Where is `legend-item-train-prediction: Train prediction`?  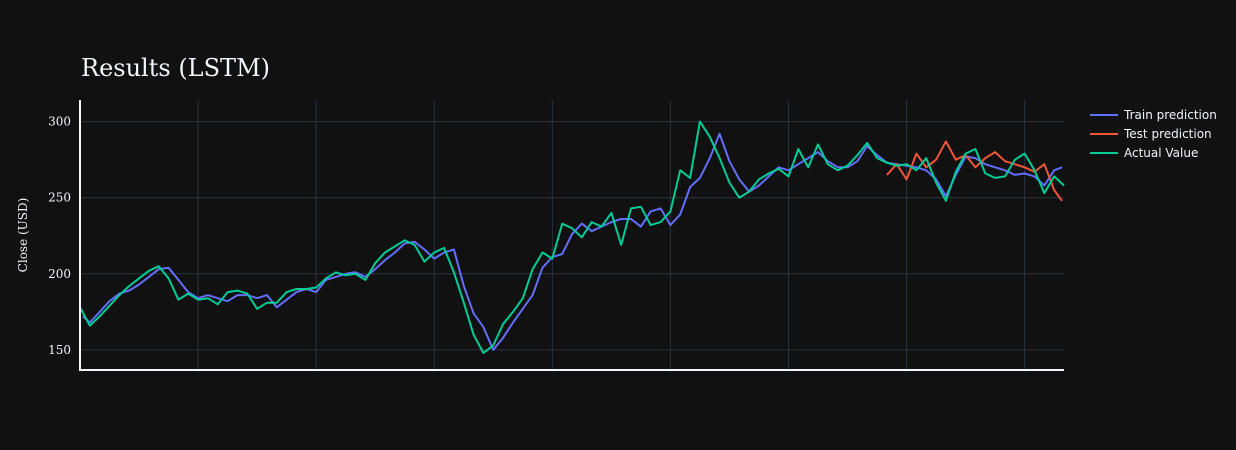 legend-item-train-prediction: Train prediction is located at coordinates (1153, 115).